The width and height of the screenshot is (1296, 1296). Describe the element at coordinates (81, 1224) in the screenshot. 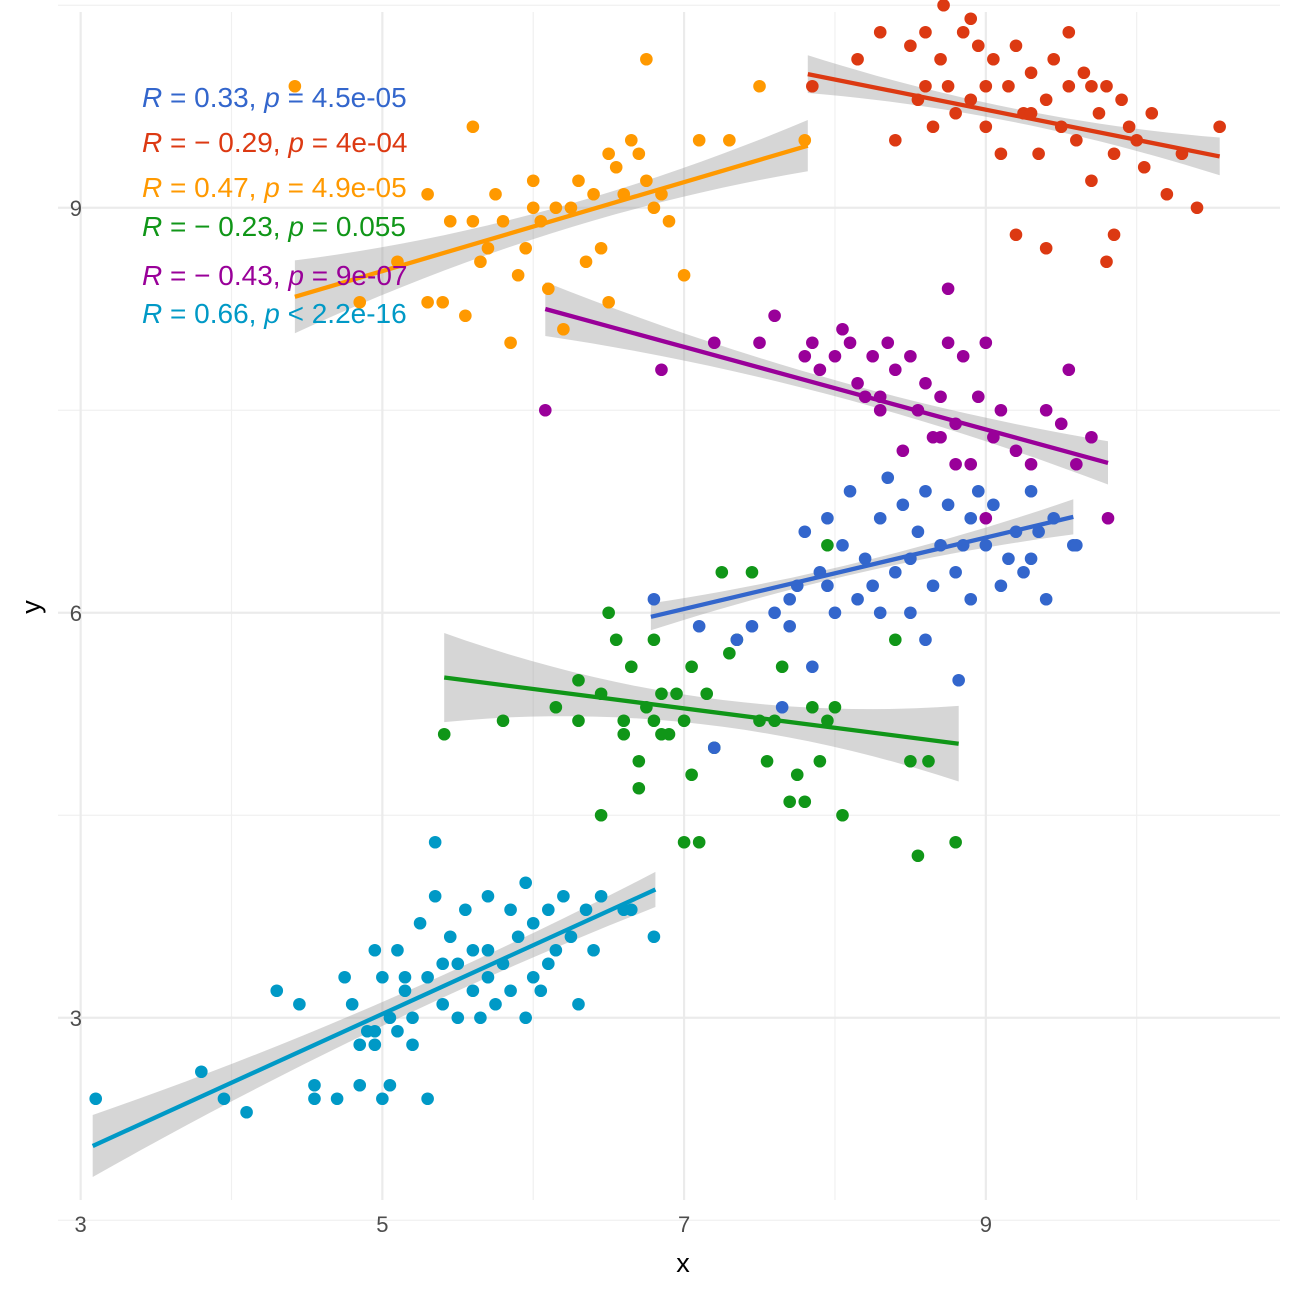

I see `x-tick-label: 3` at that location.